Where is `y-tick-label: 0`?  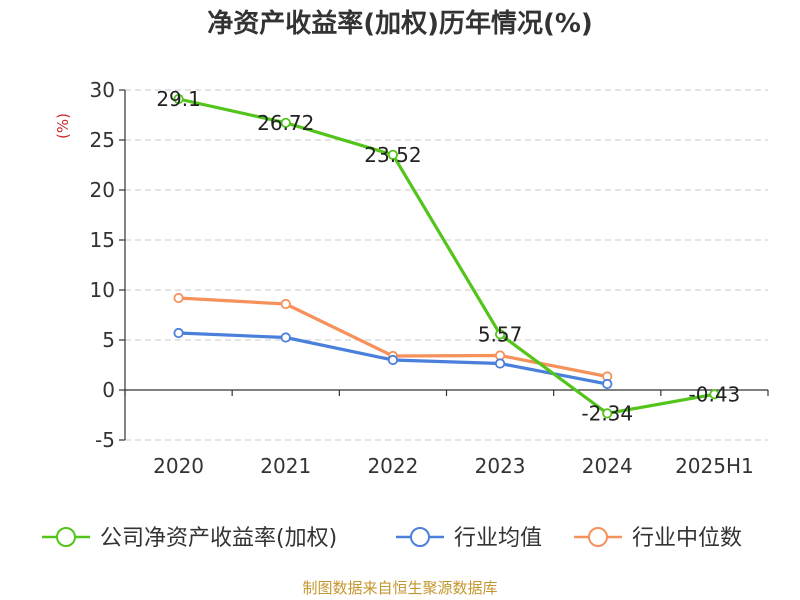
y-tick-label: 0 is located at coordinates (108, 390).